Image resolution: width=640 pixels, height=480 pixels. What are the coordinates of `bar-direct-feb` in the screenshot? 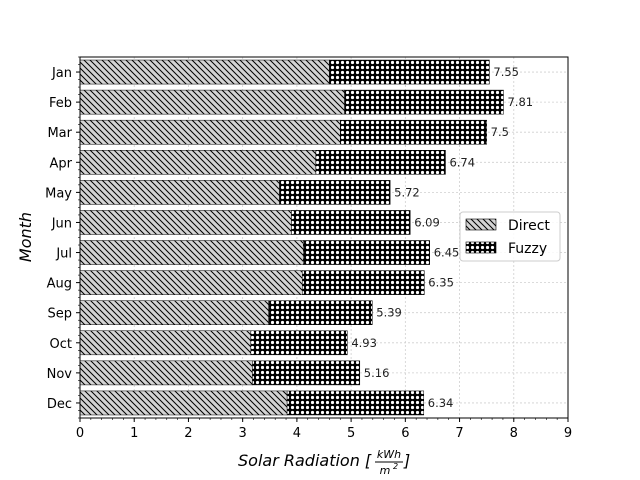 It's located at (212, 102).